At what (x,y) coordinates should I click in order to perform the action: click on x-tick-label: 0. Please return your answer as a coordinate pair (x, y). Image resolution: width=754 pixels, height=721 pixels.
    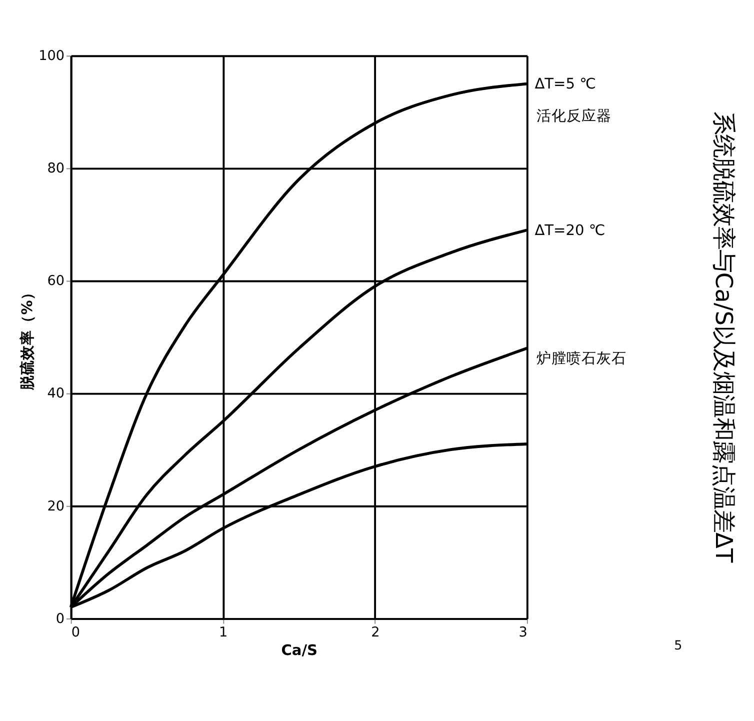
    Looking at the image, I should click on (75, 632).